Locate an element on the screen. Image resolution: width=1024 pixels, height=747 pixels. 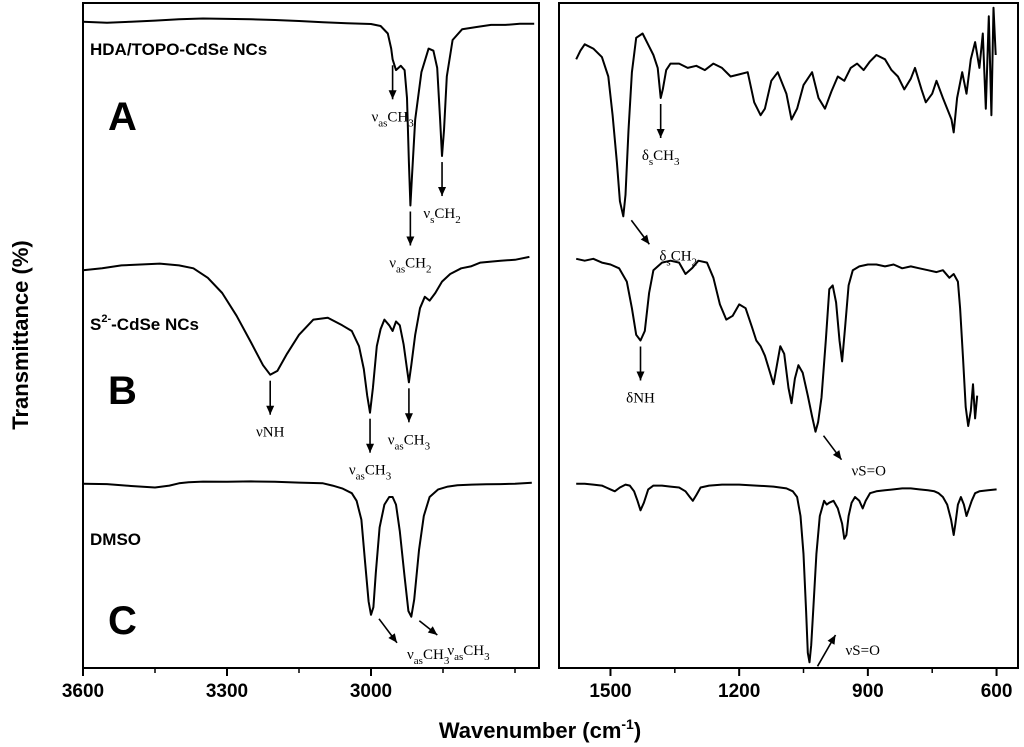
annotation-label: δsCH2 is located at coordinates (678, 258).